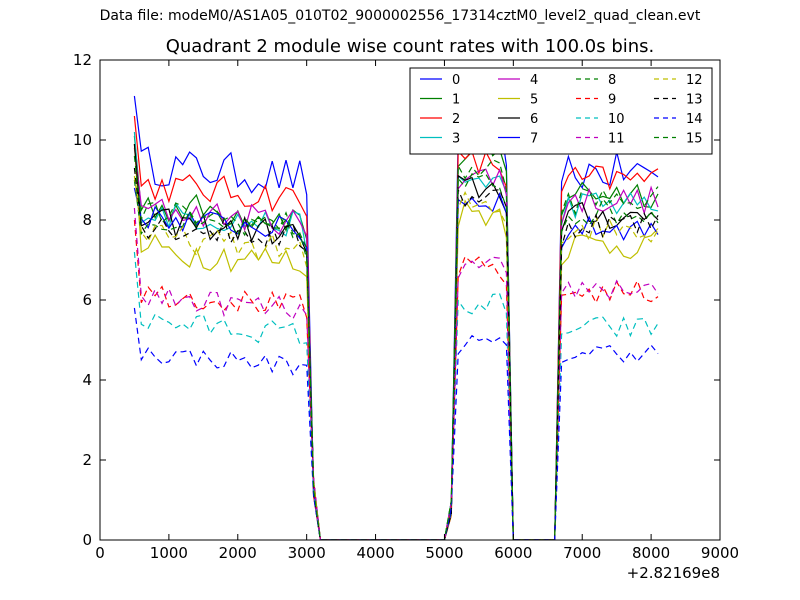 The image size is (800, 600). What do you see at coordinates (694, 139) in the screenshot?
I see `legend-label-15: 15` at bounding box center [694, 139].